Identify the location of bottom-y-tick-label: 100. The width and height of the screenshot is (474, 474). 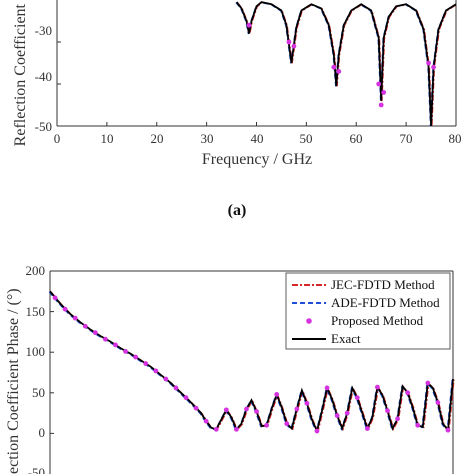
(36, 351).